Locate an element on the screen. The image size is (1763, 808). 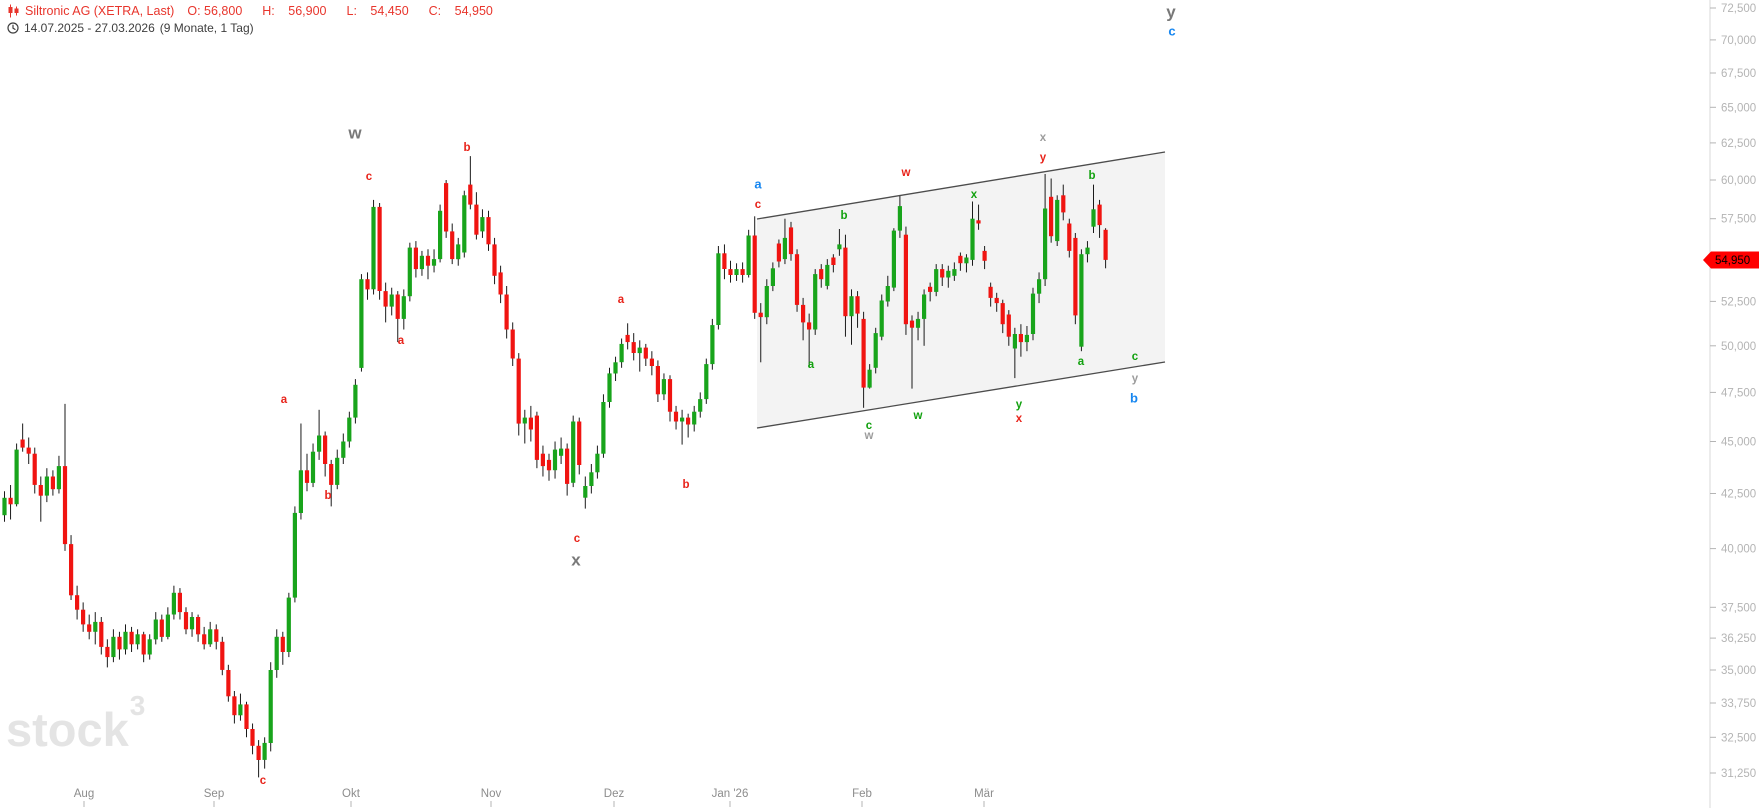
channel-upper-line is located at coordinates (961, 185).